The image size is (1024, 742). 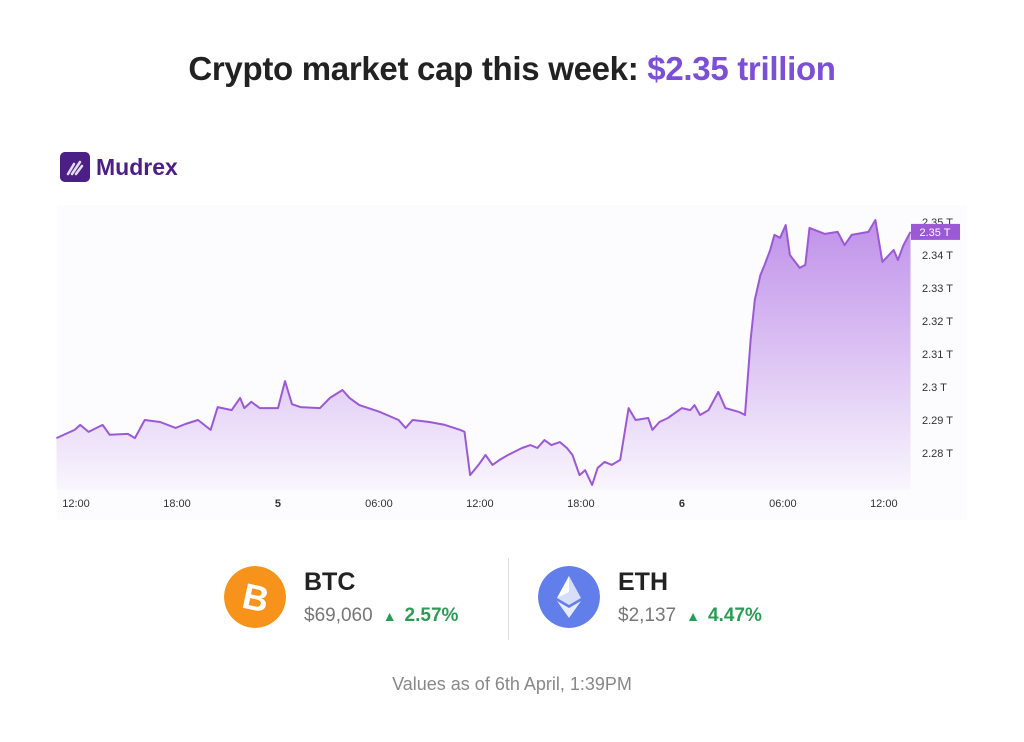 I want to click on y-tick-label: 2.31 T, so click(x=937, y=355).